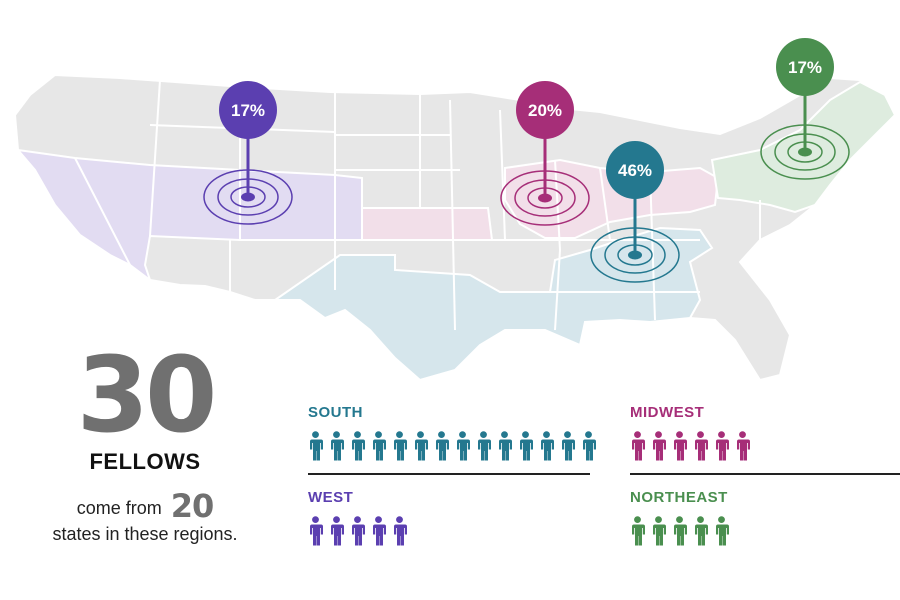  I want to click on region-northeast-name: NORTHEAST, so click(679, 497).